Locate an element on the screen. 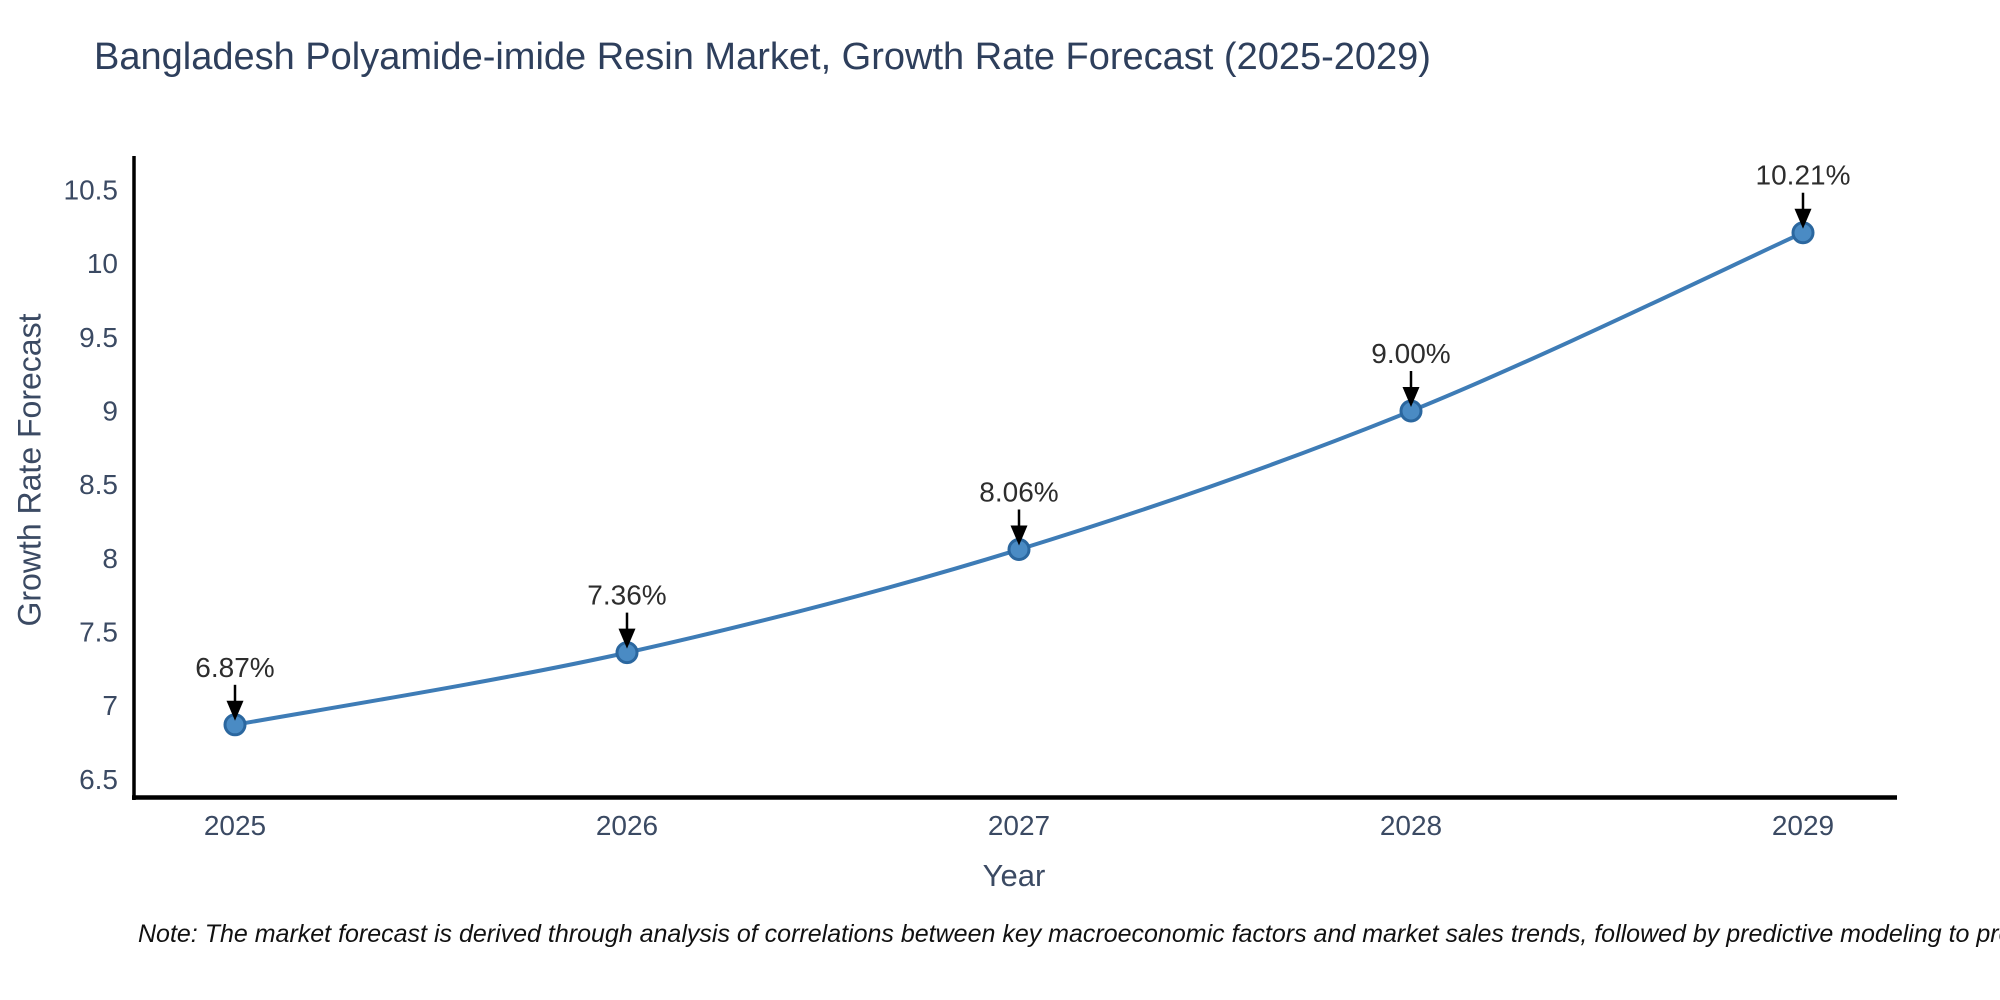 The image size is (2000, 1000). y-tick-label: 6.5 is located at coordinates (98, 779).